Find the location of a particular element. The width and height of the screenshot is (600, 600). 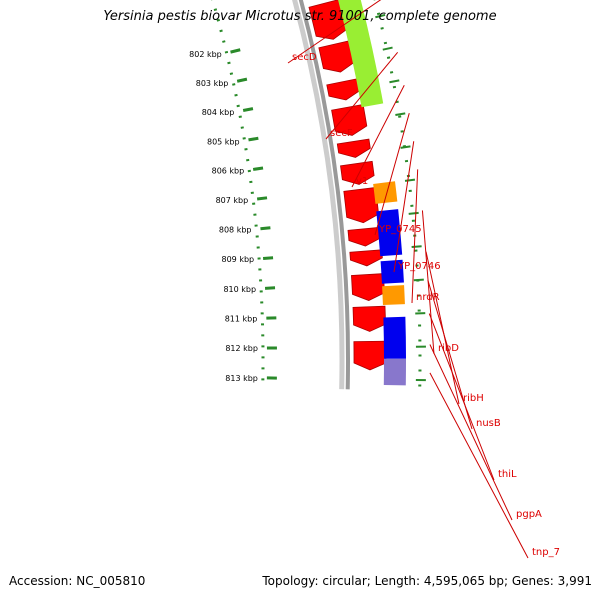

backbone-shadow is located at coordinates (318, 195).